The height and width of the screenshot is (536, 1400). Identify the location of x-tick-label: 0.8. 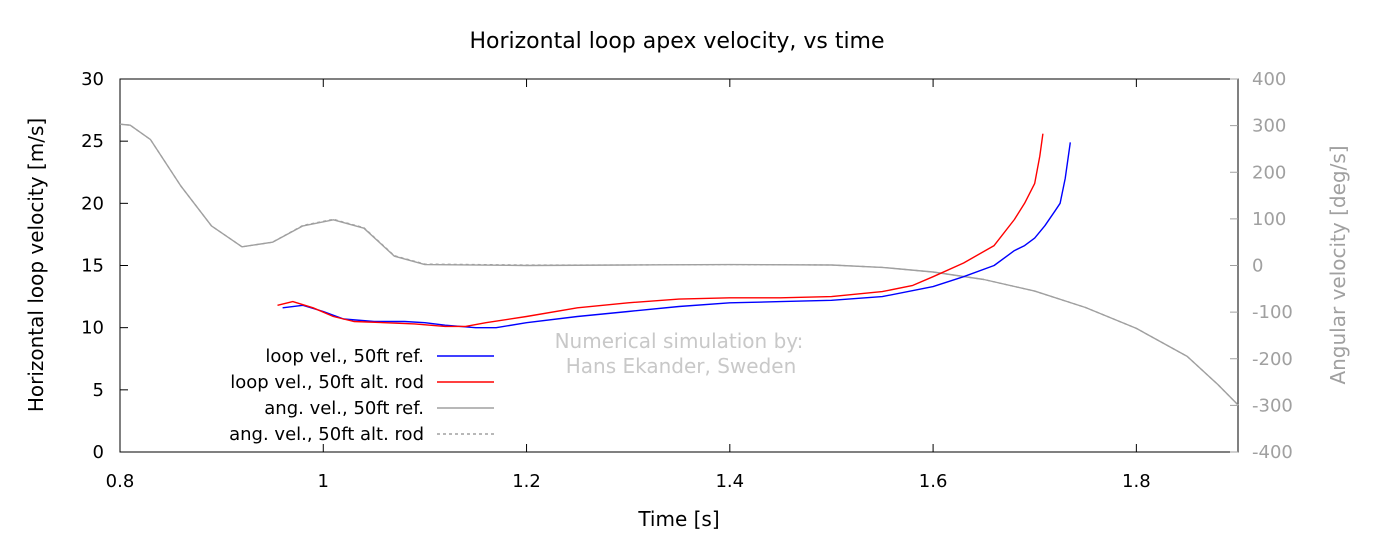
(120, 481).